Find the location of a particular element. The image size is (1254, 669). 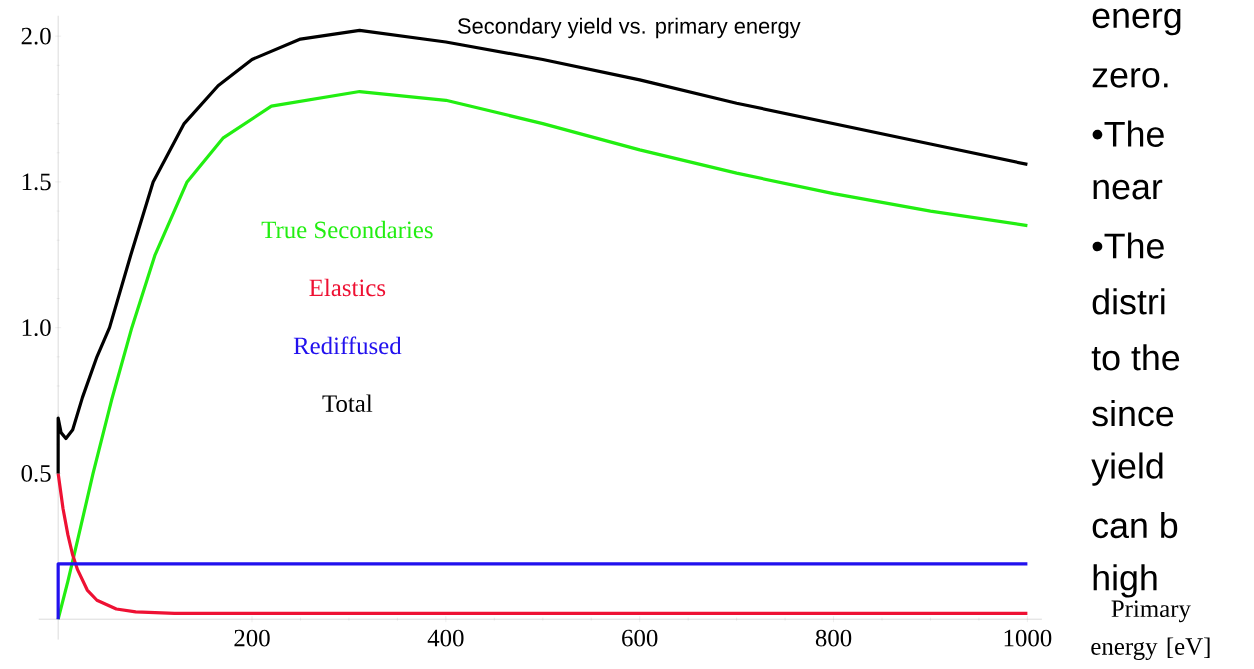

text: near is located at coordinates (1128, 189).